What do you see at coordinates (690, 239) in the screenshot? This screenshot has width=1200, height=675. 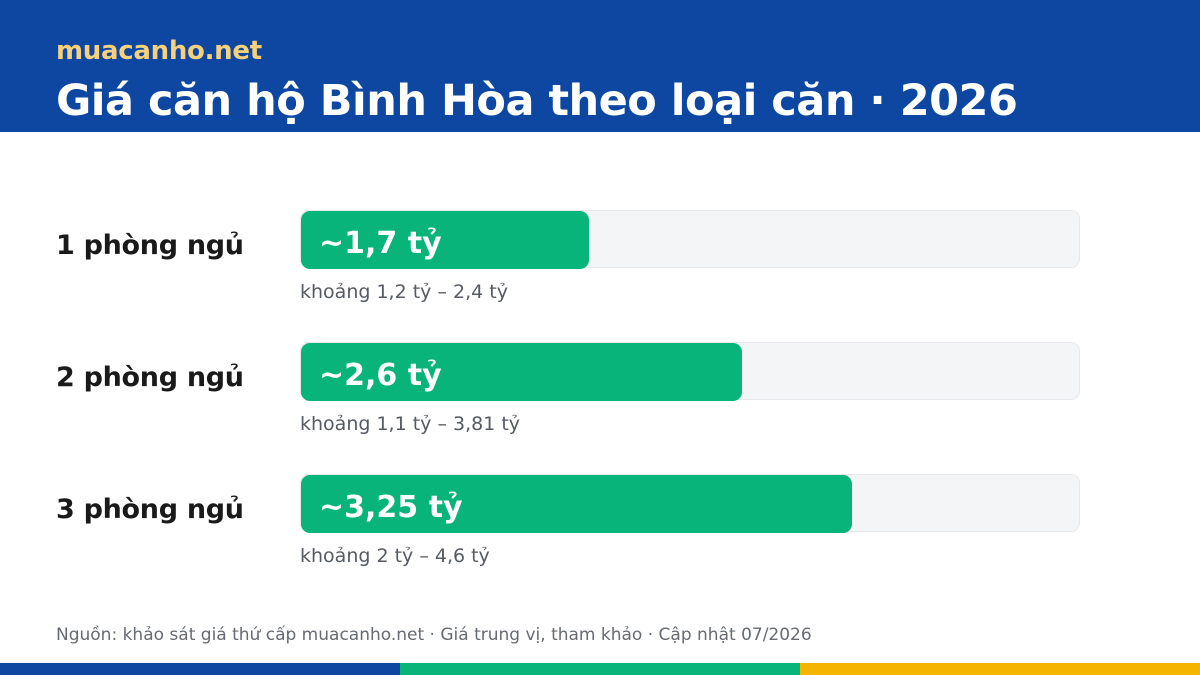 I see `bar-track: ~1,7 tỷ` at bounding box center [690, 239].